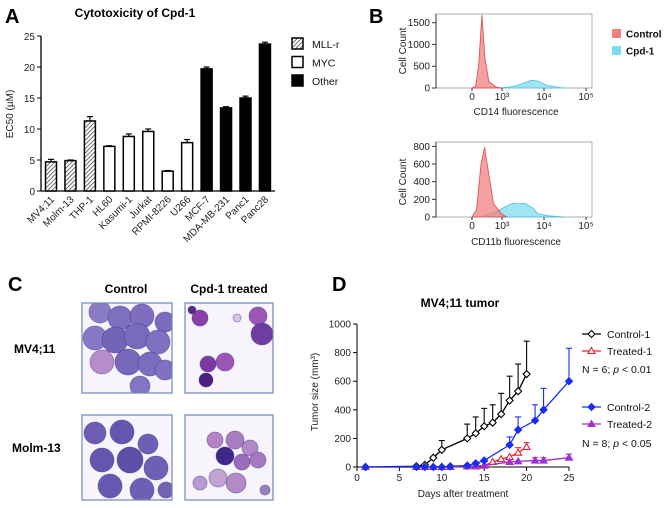 The height and width of the screenshot is (508, 668). Describe the element at coordinates (516, 242) in the screenshot. I see `x-axis-label-cd11b: CD11b fluorescence` at that location.